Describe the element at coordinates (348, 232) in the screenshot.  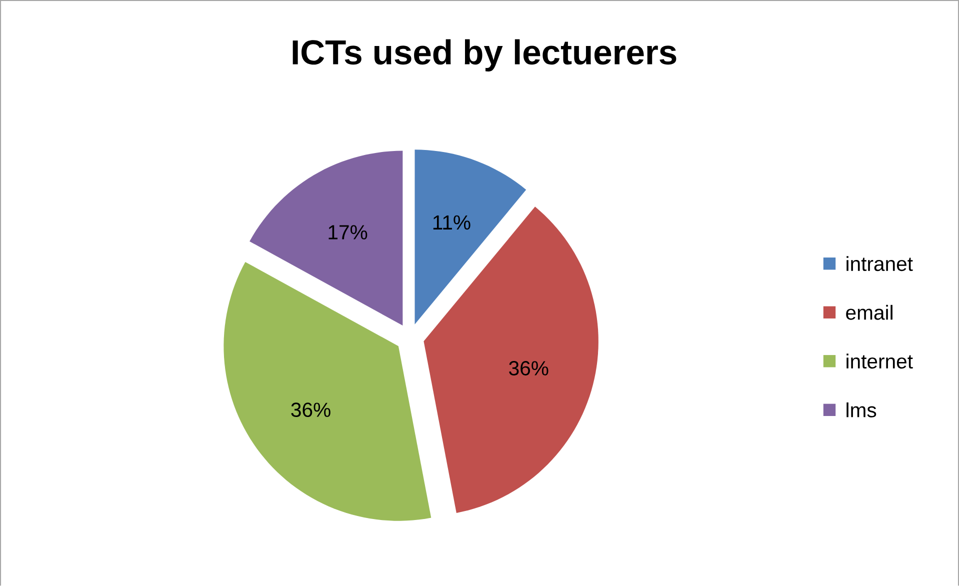
I see `data-label: 17%` at that location.